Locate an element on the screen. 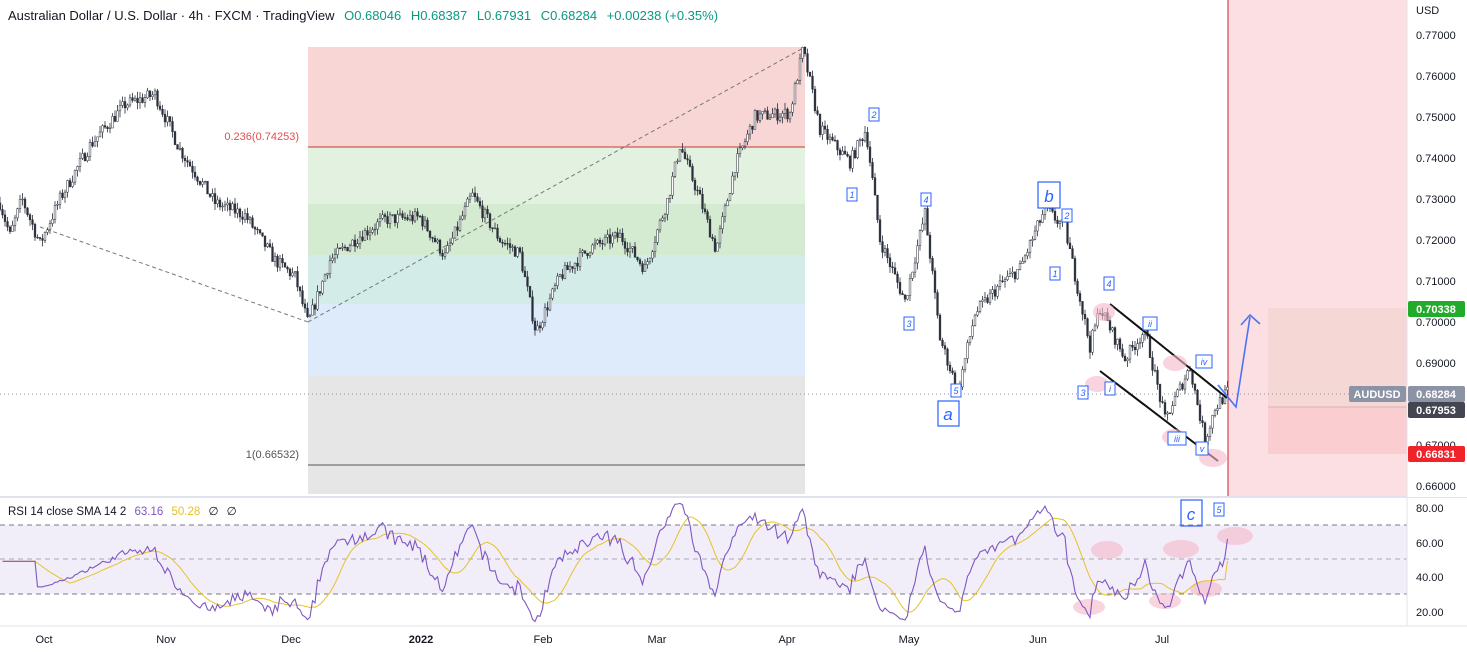 This screenshot has height=652, width=1467. wave-label-c4: 4 is located at coordinates (1108, 284).